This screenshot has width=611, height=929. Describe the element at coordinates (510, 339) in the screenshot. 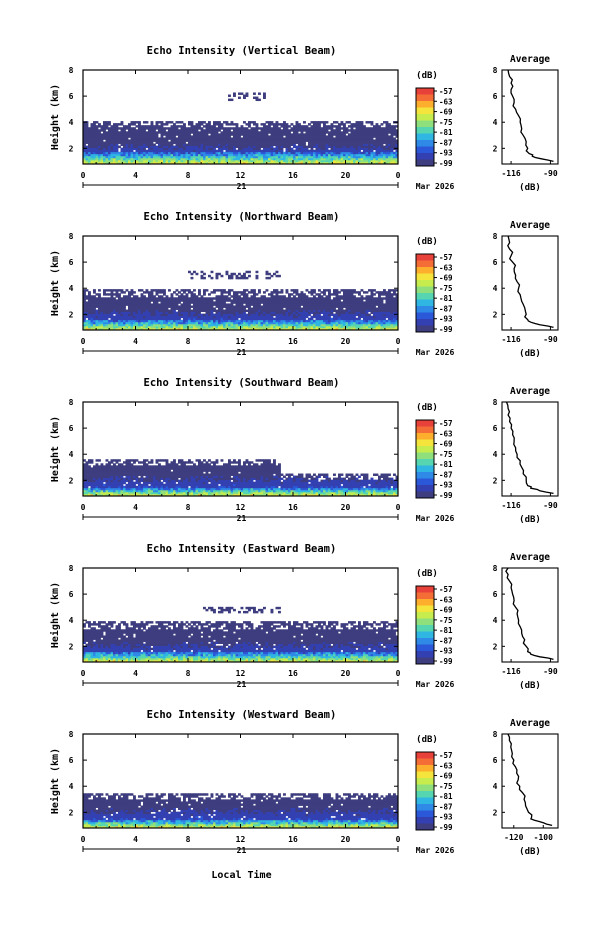

I see `average-x-tick-label: -116` at that location.